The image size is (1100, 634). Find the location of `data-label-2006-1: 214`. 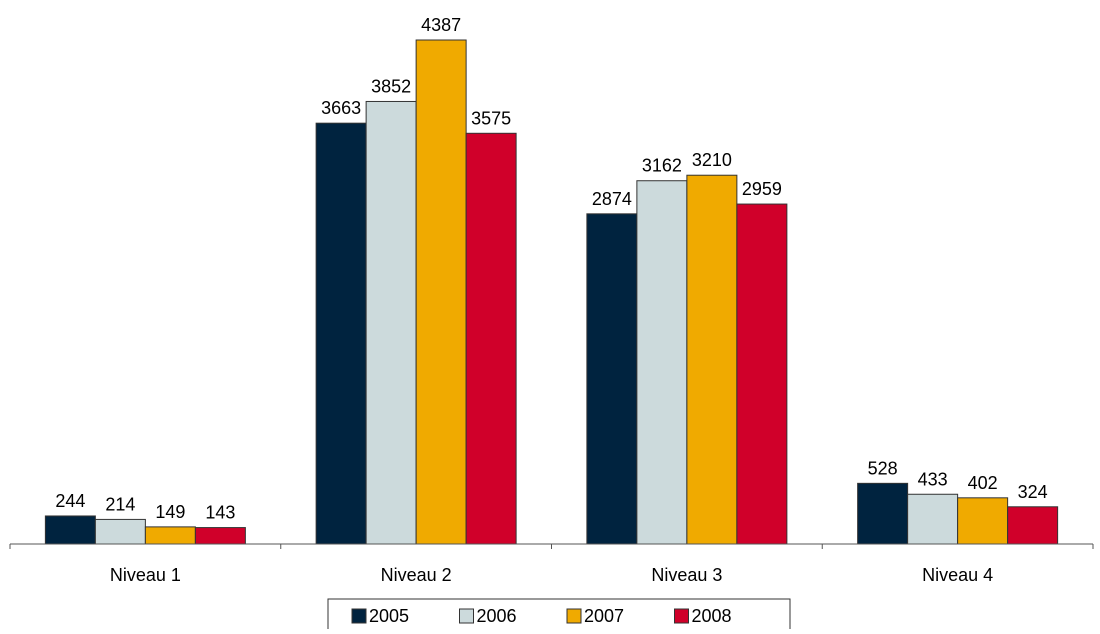

data-label-2006-1: 214 is located at coordinates (120, 504).